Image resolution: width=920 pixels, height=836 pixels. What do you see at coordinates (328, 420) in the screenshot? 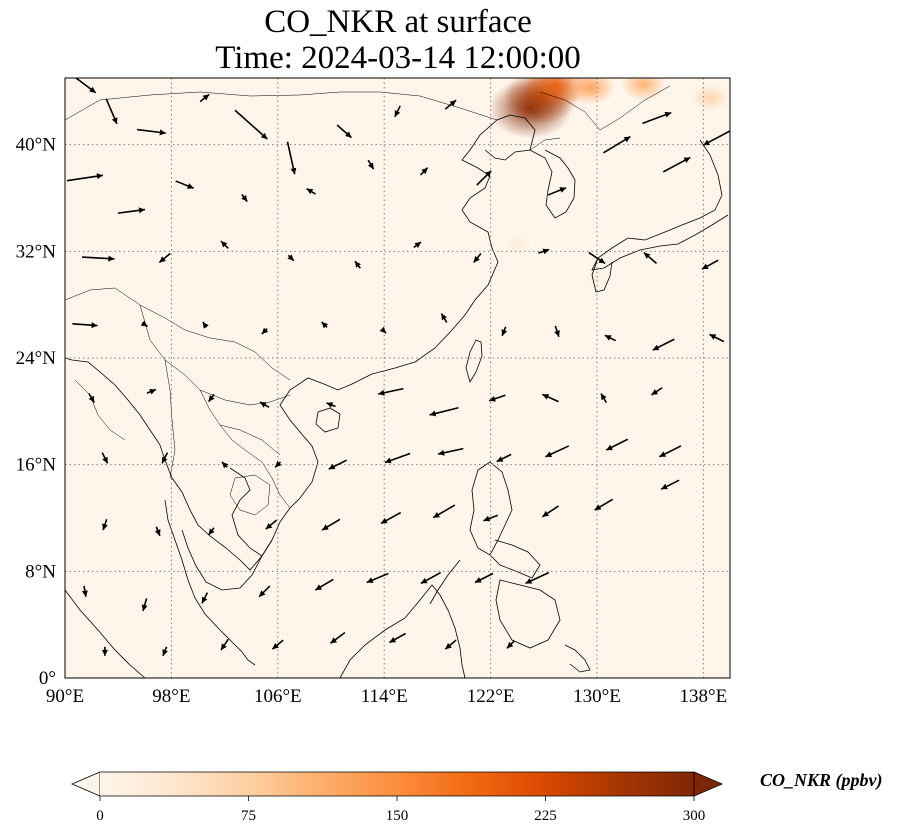
I see `hainan-coastline` at bounding box center [328, 420].